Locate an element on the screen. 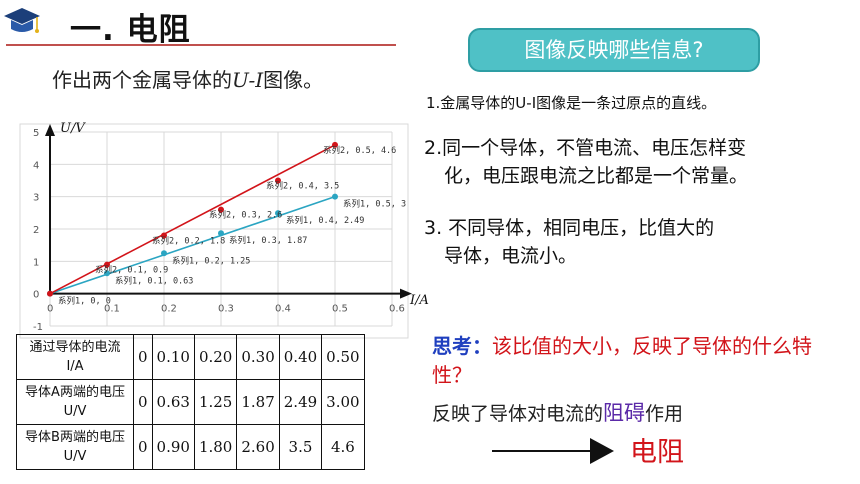  table-cell: 1.25 is located at coordinates (215, 402).